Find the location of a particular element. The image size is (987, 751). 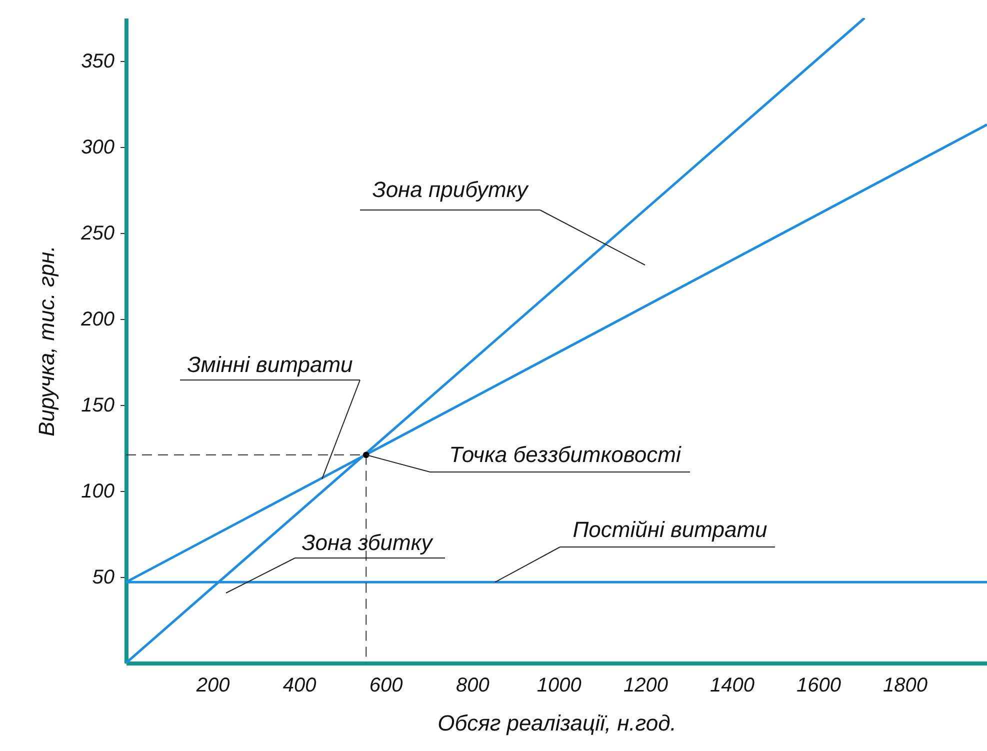

x-tick-label: 1800 is located at coordinates (905, 685).